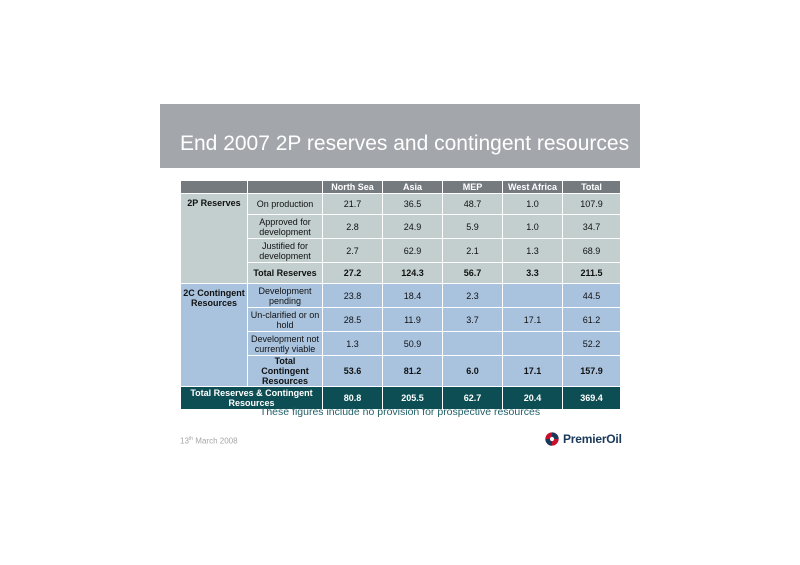  Describe the element at coordinates (591, 371) in the screenshot. I see `table-cell: 157.9` at that location.